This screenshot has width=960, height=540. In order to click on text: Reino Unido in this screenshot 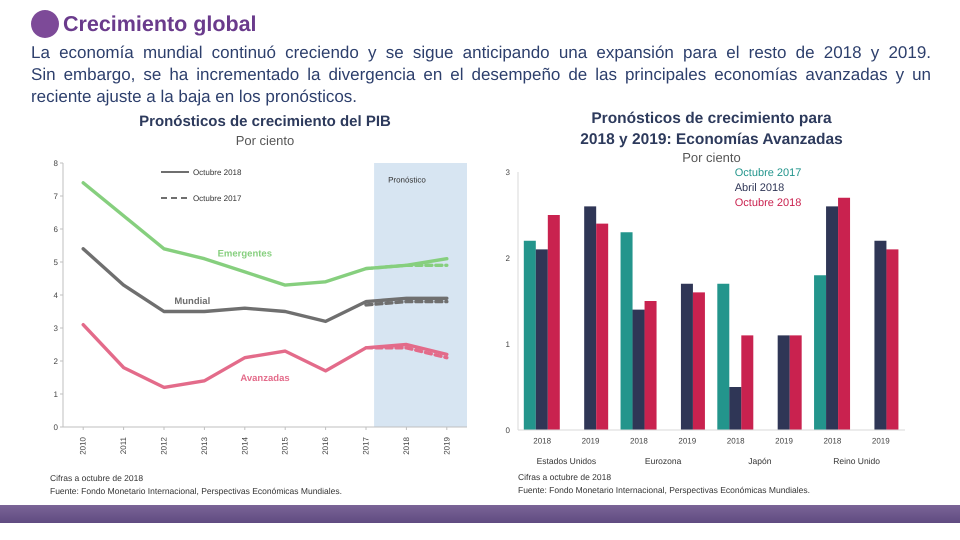, I will do `click(856, 461)`.